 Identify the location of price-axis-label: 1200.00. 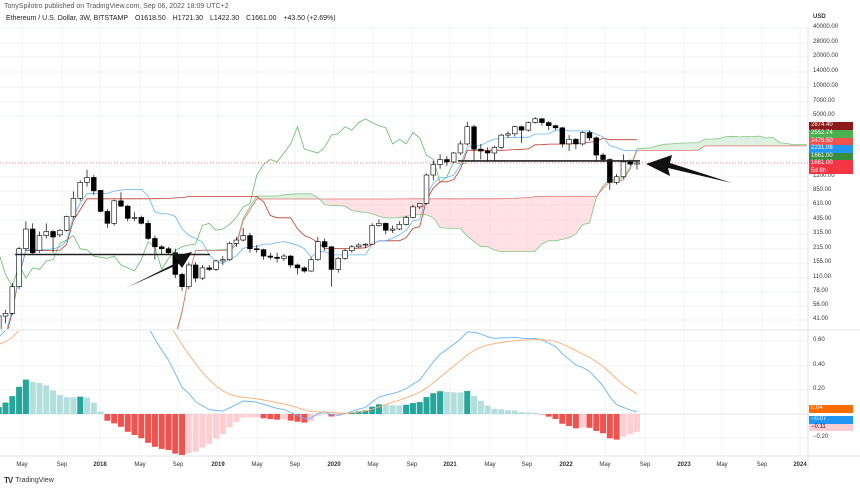
(824, 176).